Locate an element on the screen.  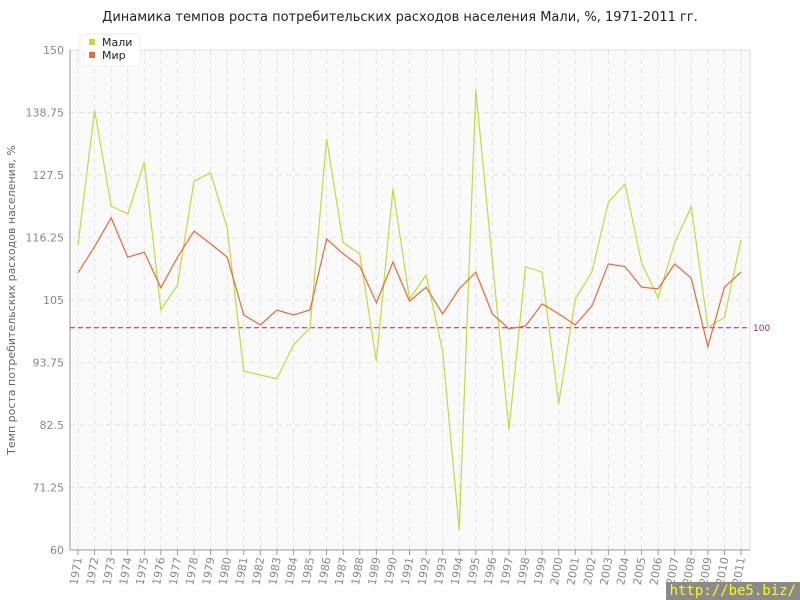
x-tick-label: 1975 is located at coordinates (143, 571).